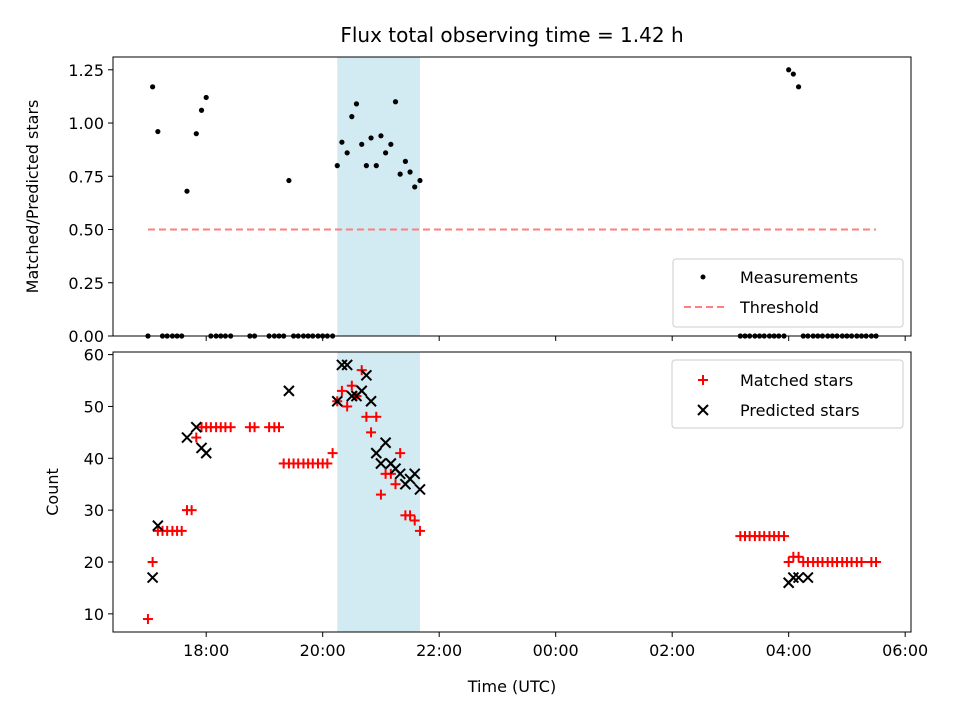 The height and width of the screenshot is (720, 960). I want to click on legend-cross-glyph, so click(703, 410).